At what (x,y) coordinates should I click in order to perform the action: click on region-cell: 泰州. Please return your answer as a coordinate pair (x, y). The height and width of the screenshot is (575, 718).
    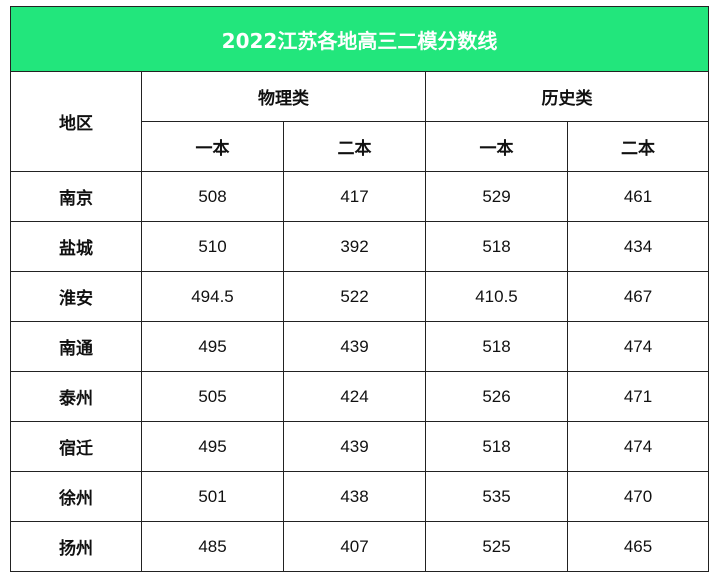
    Looking at the image, I should click on (76, 396).